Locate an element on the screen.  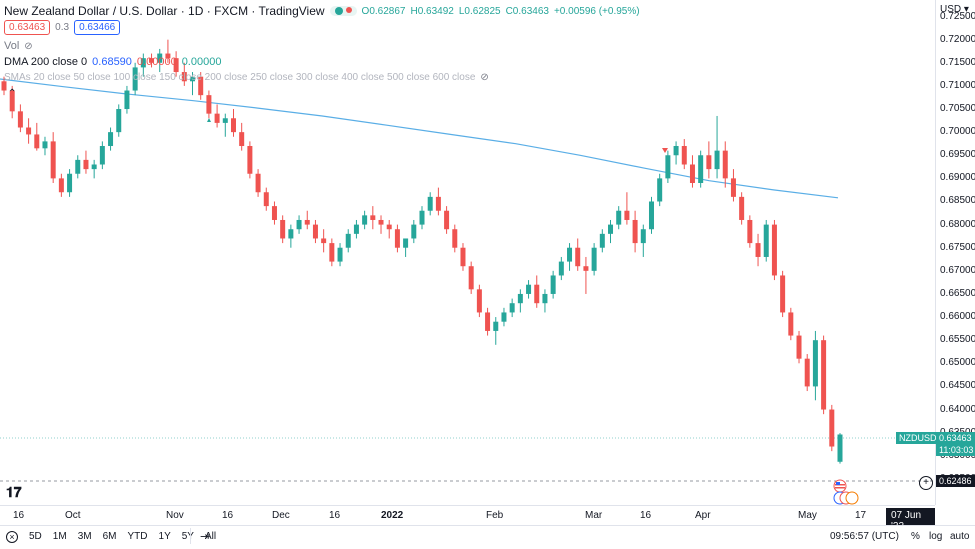
price-tick: 0.68500 is located at coordinates (957, 201).